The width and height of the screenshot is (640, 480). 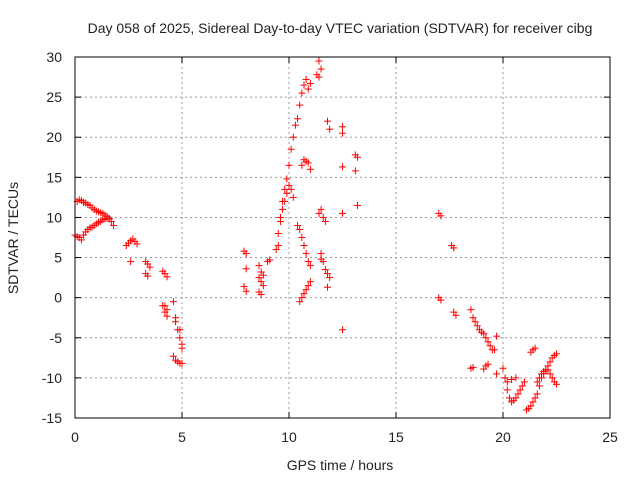 What do you see at coordinates (54, 137) in the screenshot?
I see `y-tick-label: 20` at bounding box center [54, 137].